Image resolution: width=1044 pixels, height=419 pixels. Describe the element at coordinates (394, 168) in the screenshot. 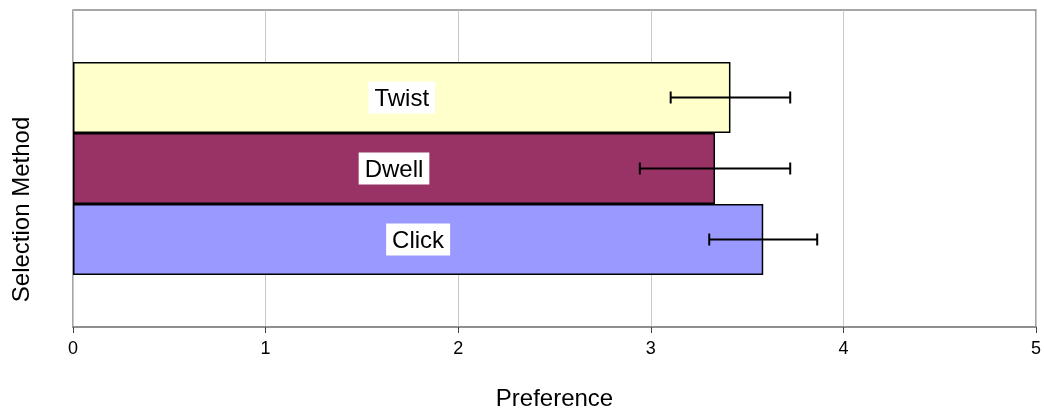

I see `y-tick-label: Dwell` at that location.